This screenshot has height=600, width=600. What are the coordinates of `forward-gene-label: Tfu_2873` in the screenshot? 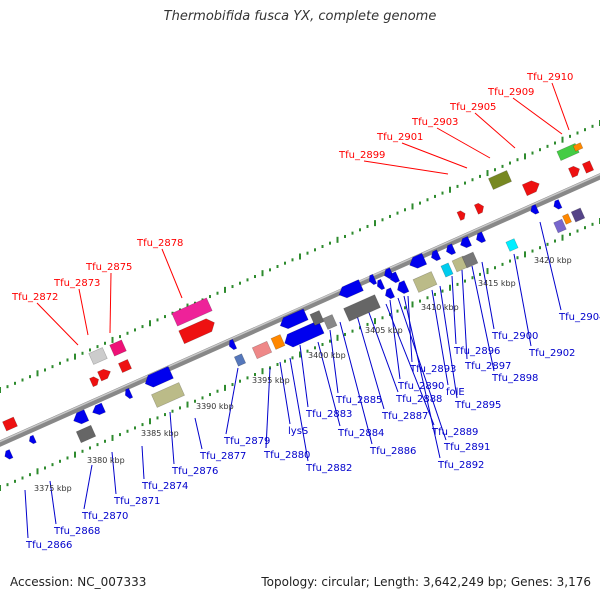 It's located at (76, 283).